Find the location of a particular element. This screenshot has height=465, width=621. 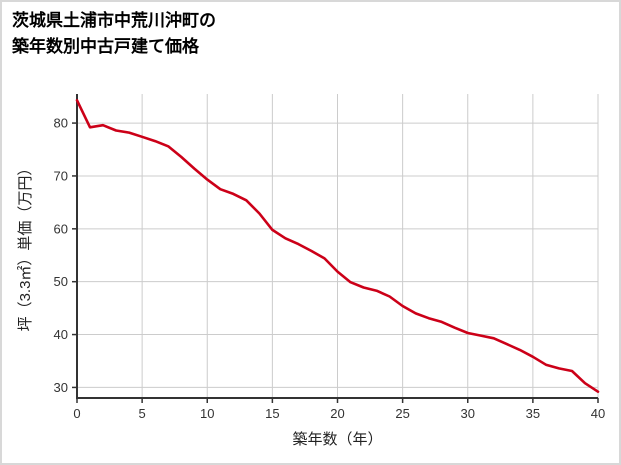

y-tick-label: 70 is located at coordinates (61, 175).